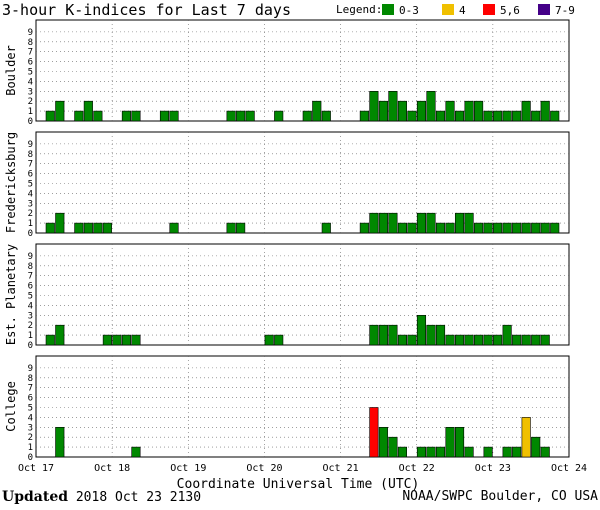  Describe the element at coordinates (30, 63) in the screenshot. I see `y-tick-label: 6` at that location.